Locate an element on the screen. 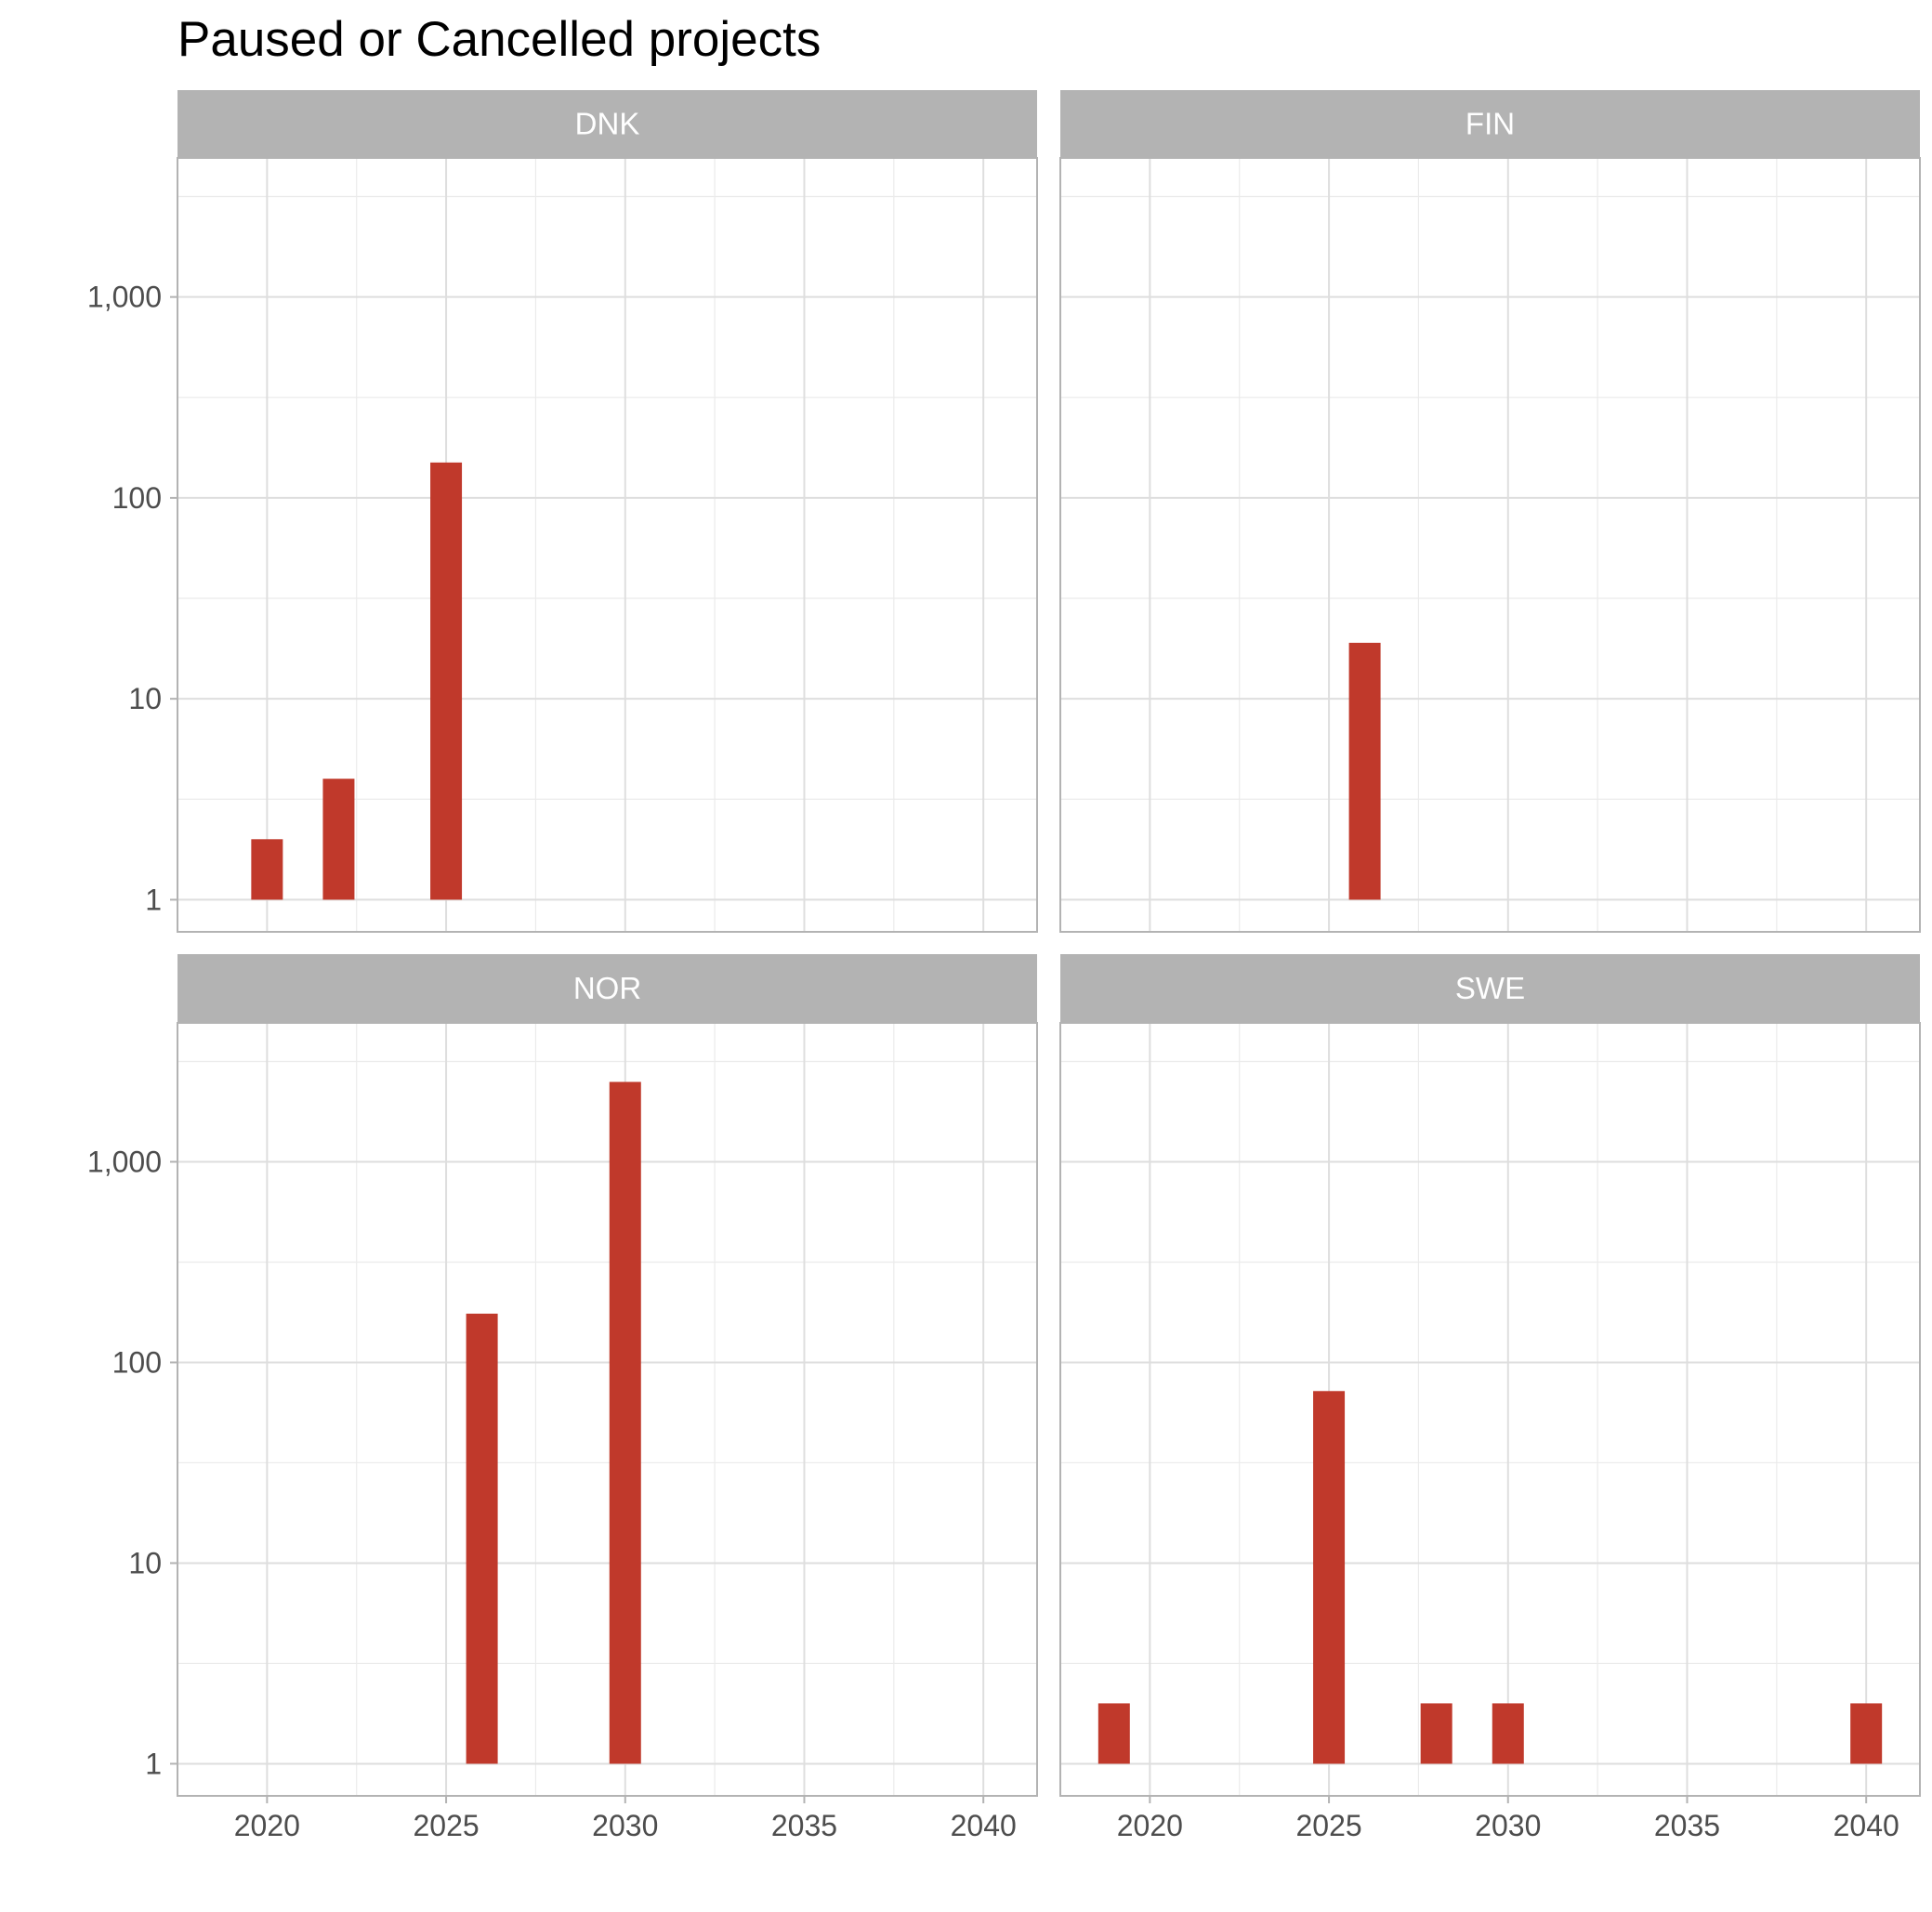 The height and width of the screenshot is (1912, 1932). bar-swe-2030 is located at coordinates (1508, 1734).